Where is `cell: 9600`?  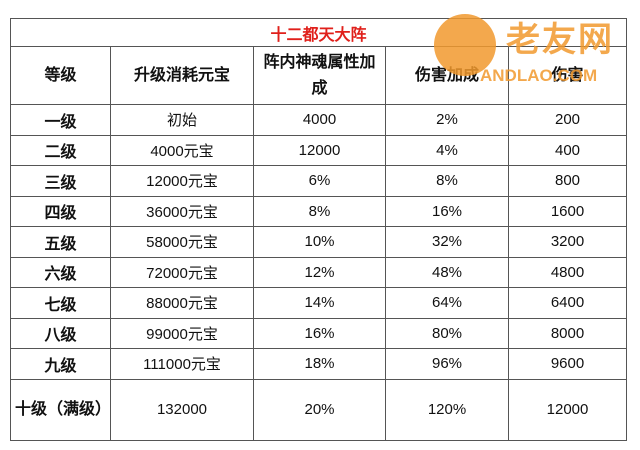 cell: 9600 is located at coordinates (567, 364).